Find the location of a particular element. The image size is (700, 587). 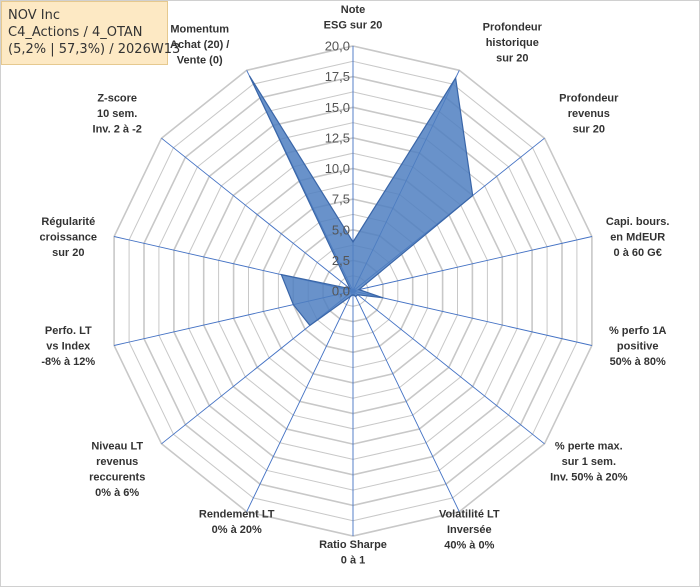

metrics-week: (5,2% | 57,3%) / 2026W13 is located at coordinates (94, 49).